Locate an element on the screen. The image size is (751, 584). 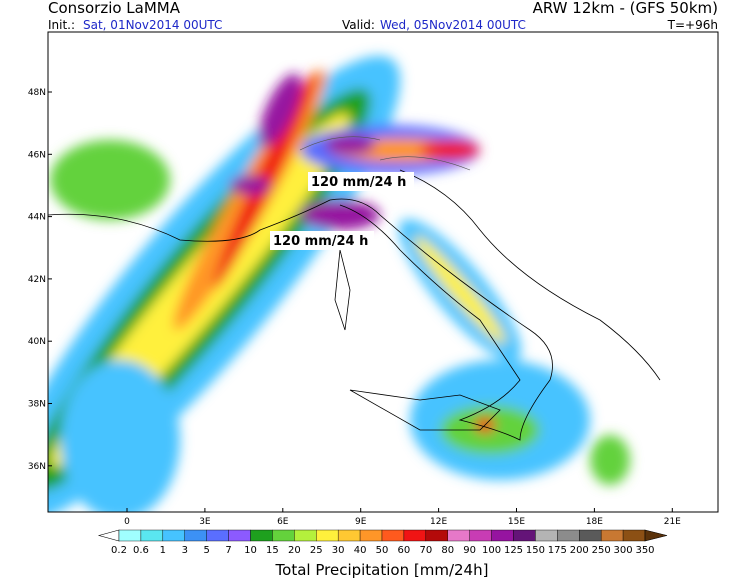
lead-time: T=+96h is located at coordinates (692, 25).